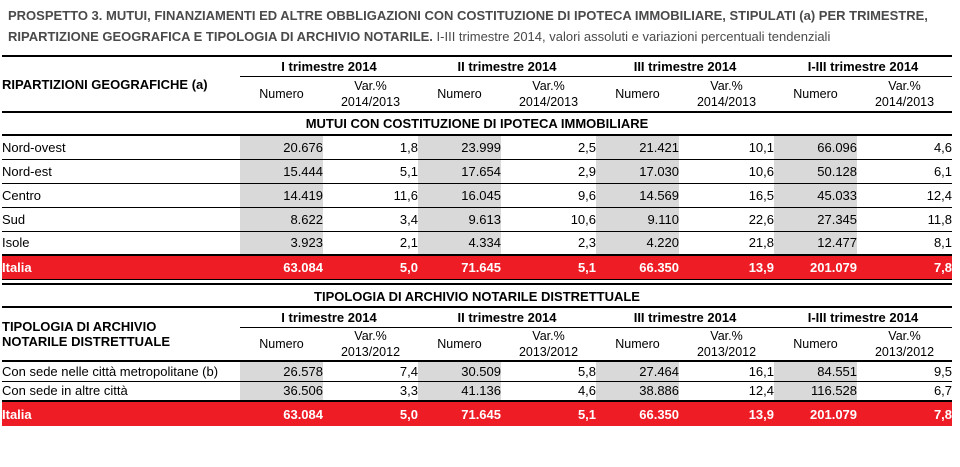 Image resolution: width=960 pixels, height=467 pixels. Describe the element at coordinates (549, 371) in the screenshot. I see `cell-var: 5,8` at that location.